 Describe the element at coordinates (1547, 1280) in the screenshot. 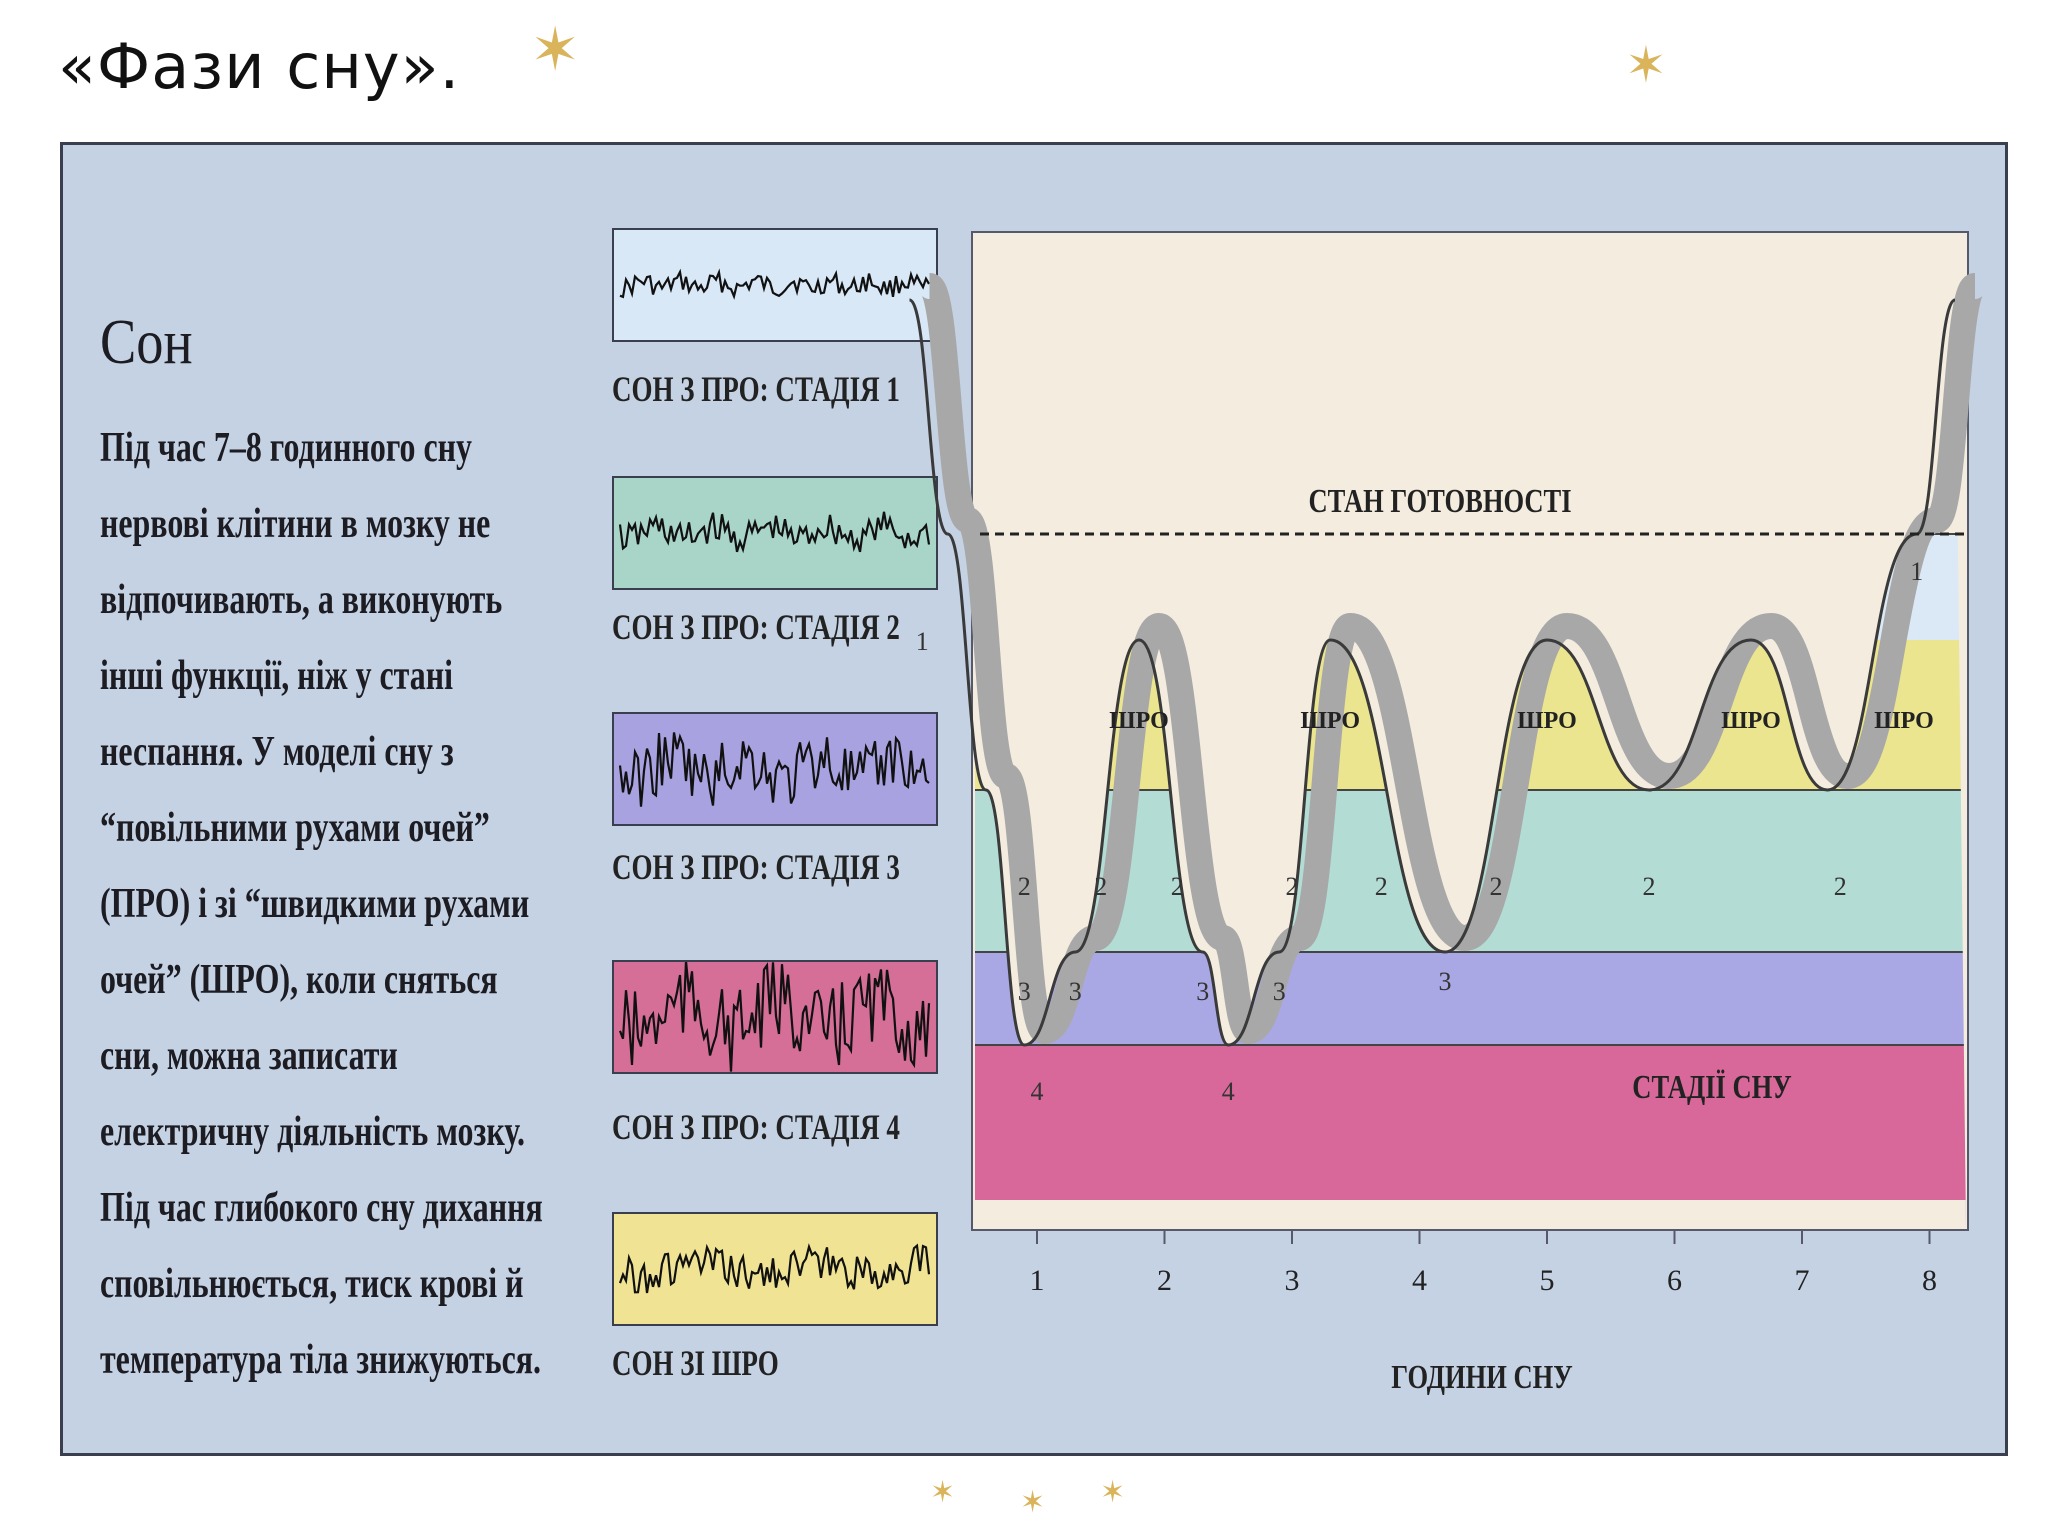

I see `x-tick-label: 5` at that location.